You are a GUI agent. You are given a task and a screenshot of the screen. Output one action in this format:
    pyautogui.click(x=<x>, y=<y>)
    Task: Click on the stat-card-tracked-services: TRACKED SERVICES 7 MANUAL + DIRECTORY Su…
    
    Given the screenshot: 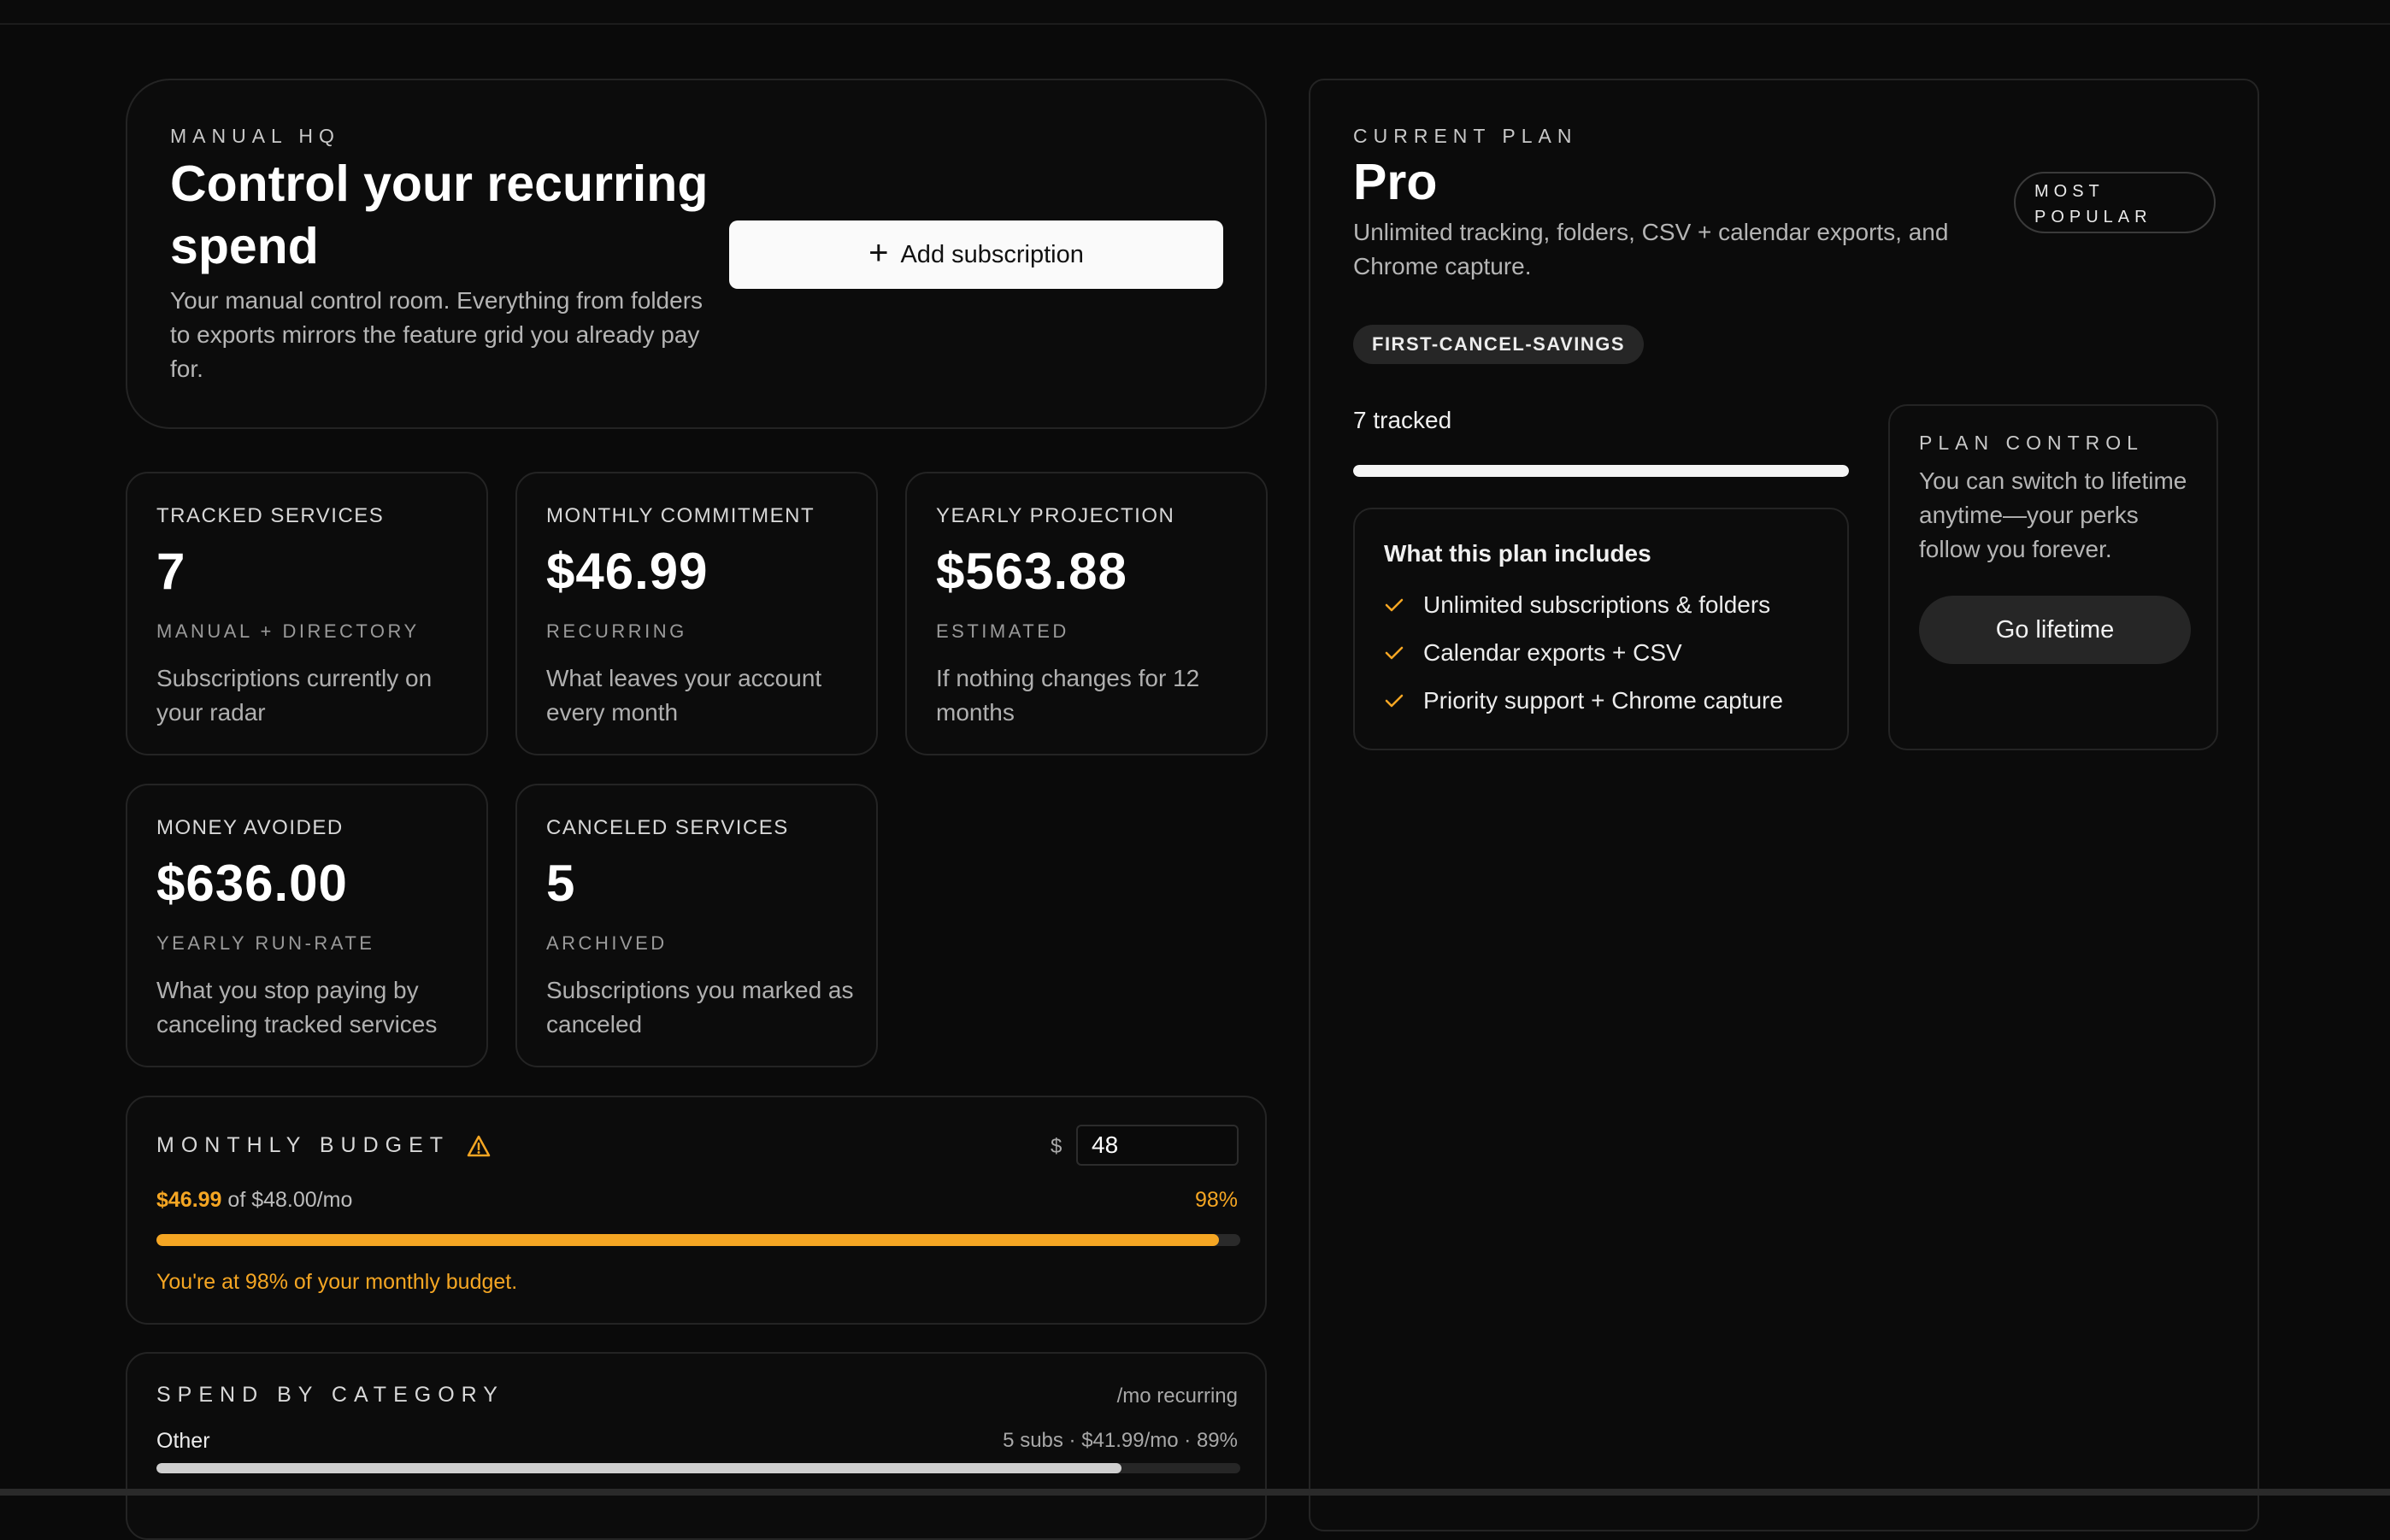 What is the action you would take?
    pyautogui.click(x=307, y=613)
    